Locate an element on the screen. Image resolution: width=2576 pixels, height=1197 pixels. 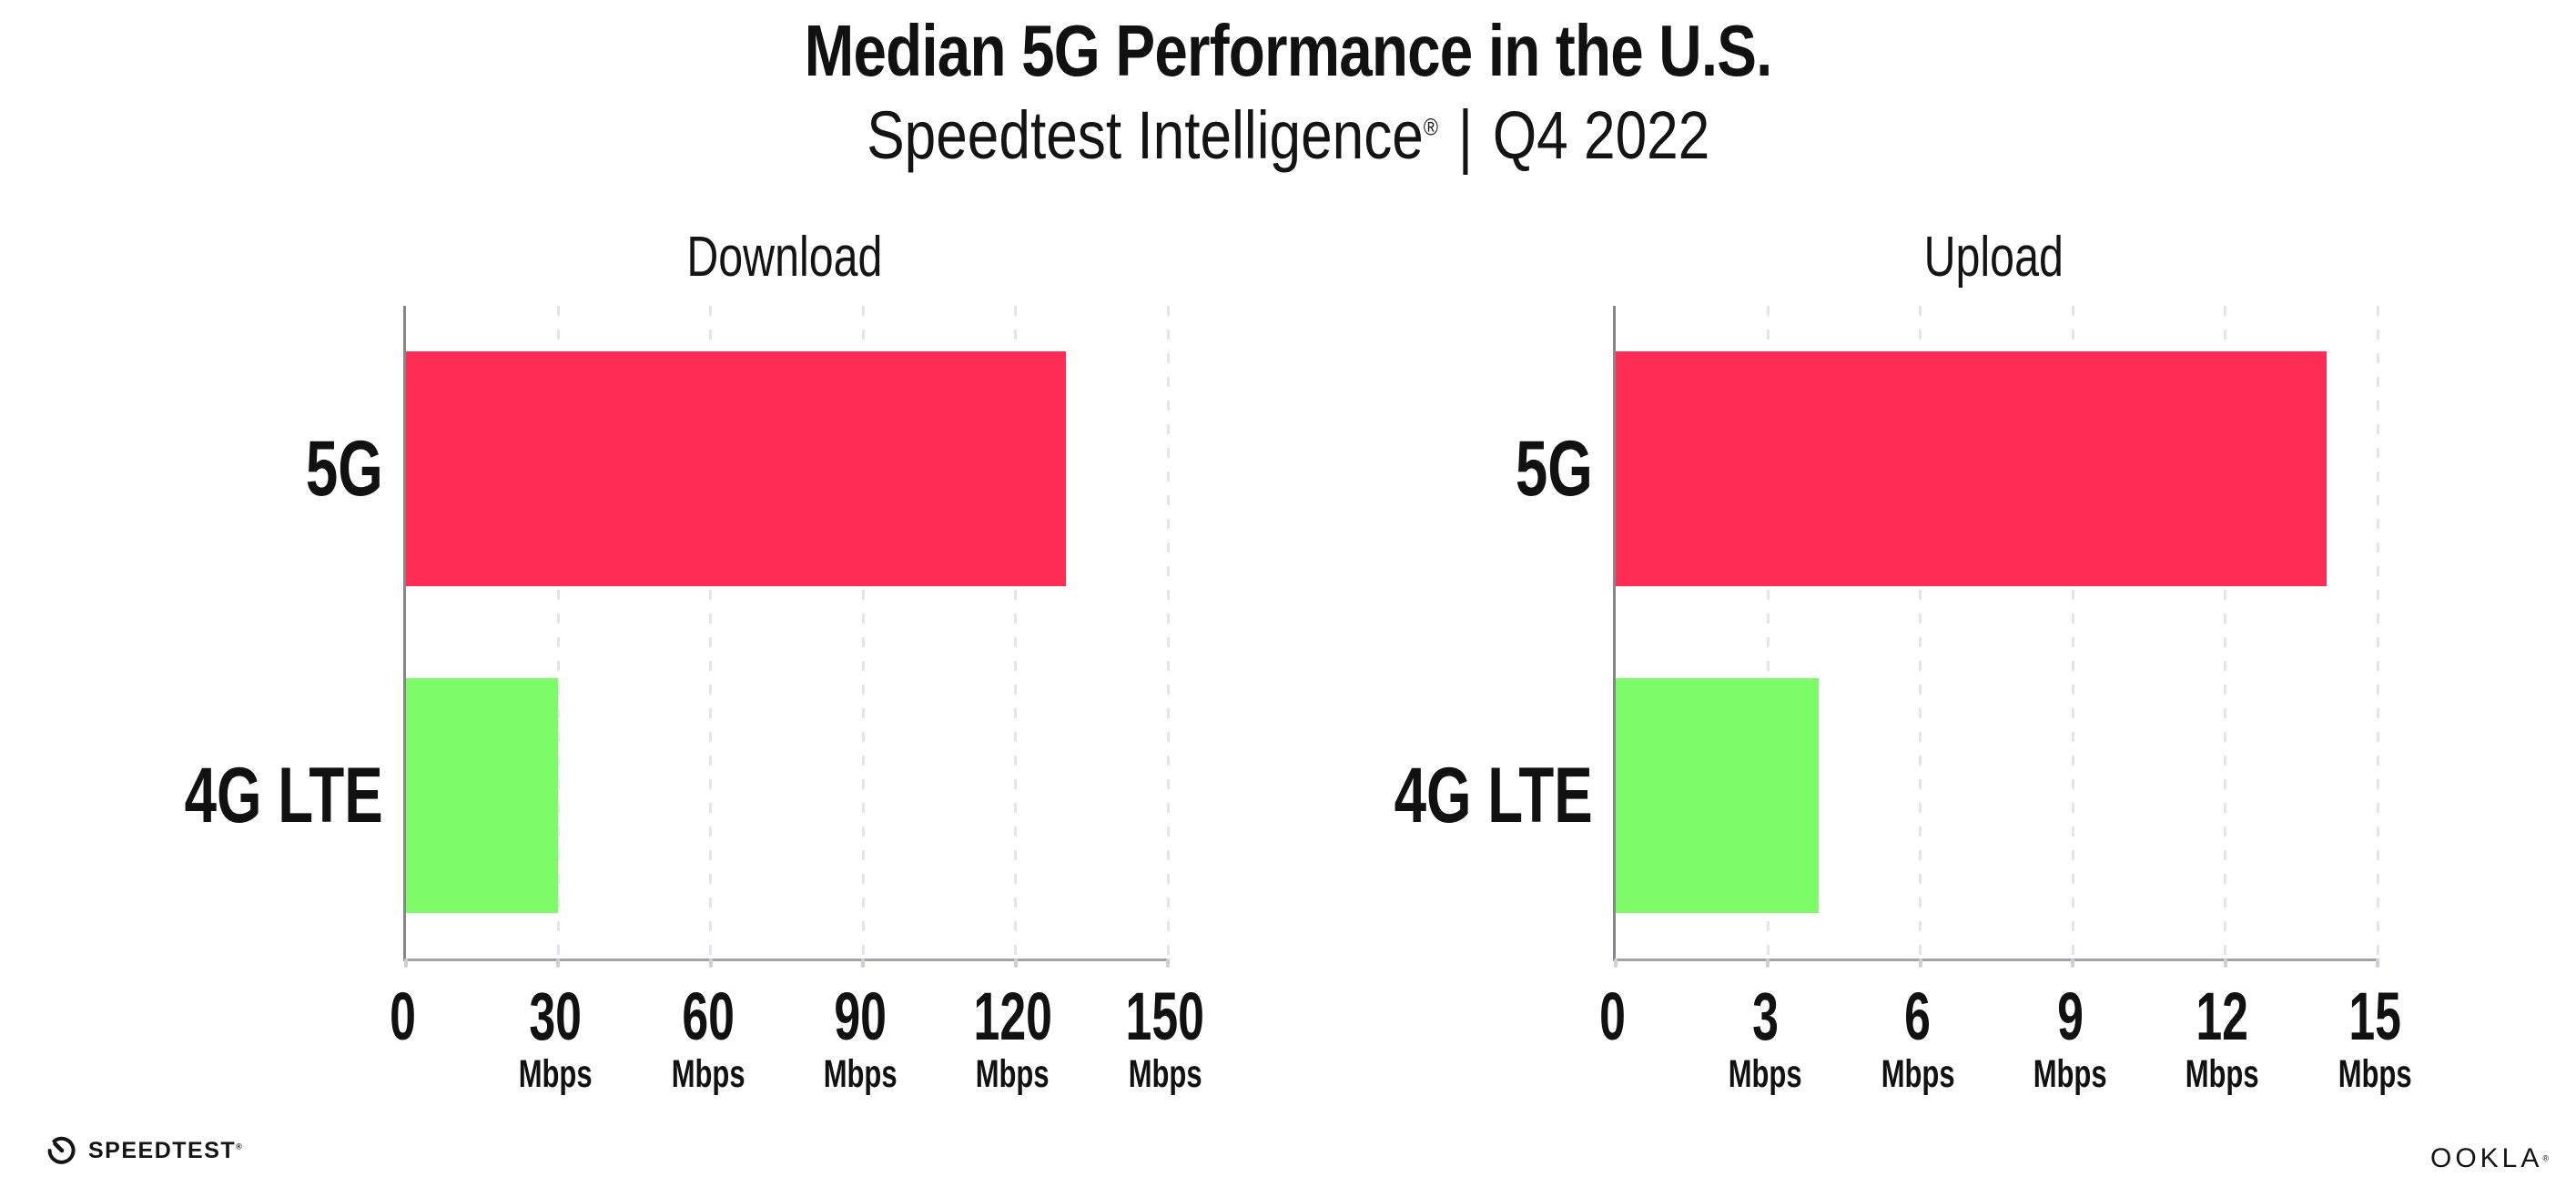
page-title-text: Median 5G Performance in the U.S. is located at coordinates (1288, 50).